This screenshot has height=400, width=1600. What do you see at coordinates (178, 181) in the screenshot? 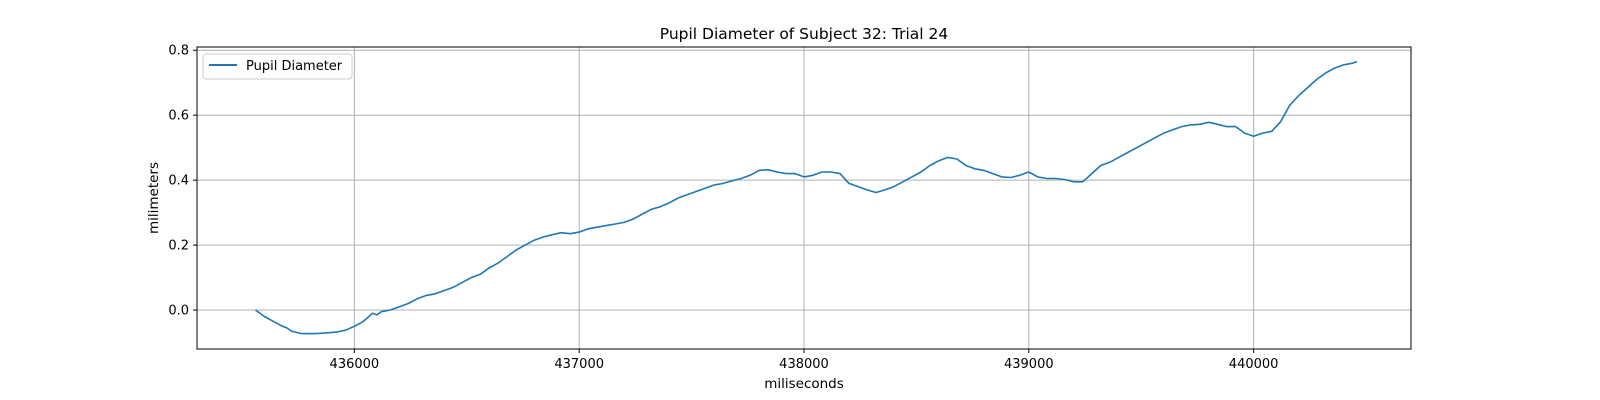
I see `y-tick-label: 0.4` at bounding box center [178, 181].